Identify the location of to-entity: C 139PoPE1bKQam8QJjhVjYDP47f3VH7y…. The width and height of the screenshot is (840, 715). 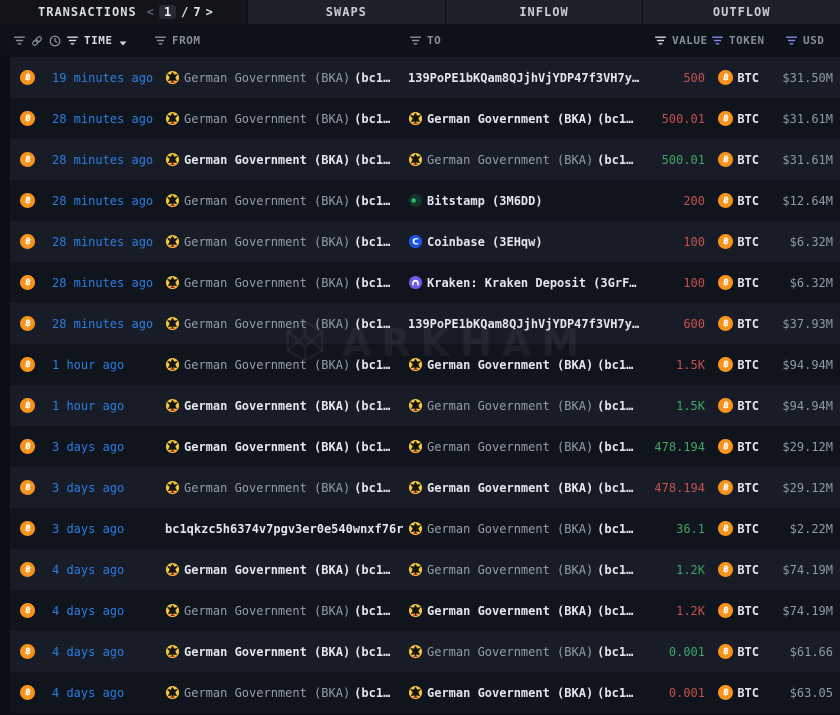
(529, 78).